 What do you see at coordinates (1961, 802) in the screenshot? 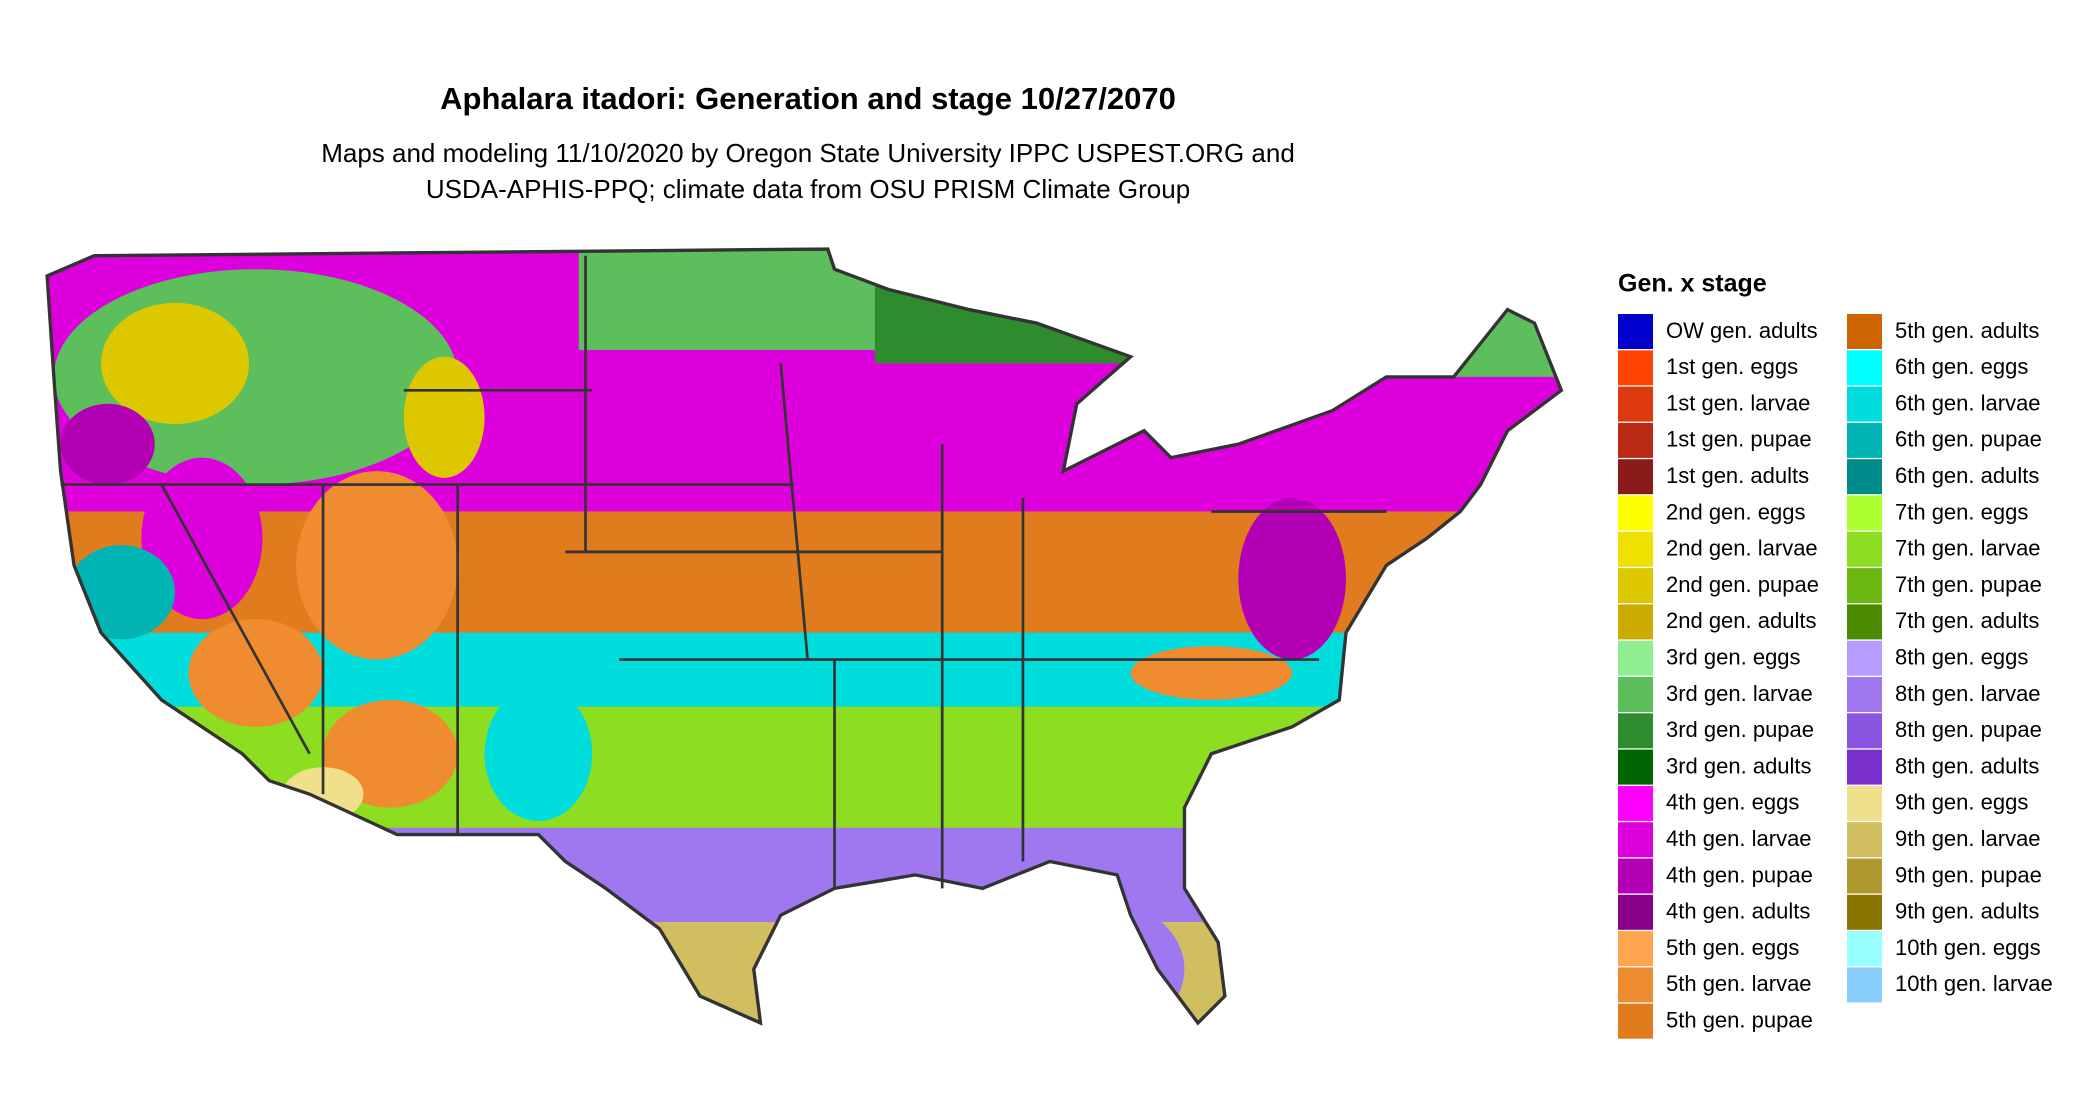
I see `legend-label: 9th gen. eggs` at bounding box center [1961, 802].